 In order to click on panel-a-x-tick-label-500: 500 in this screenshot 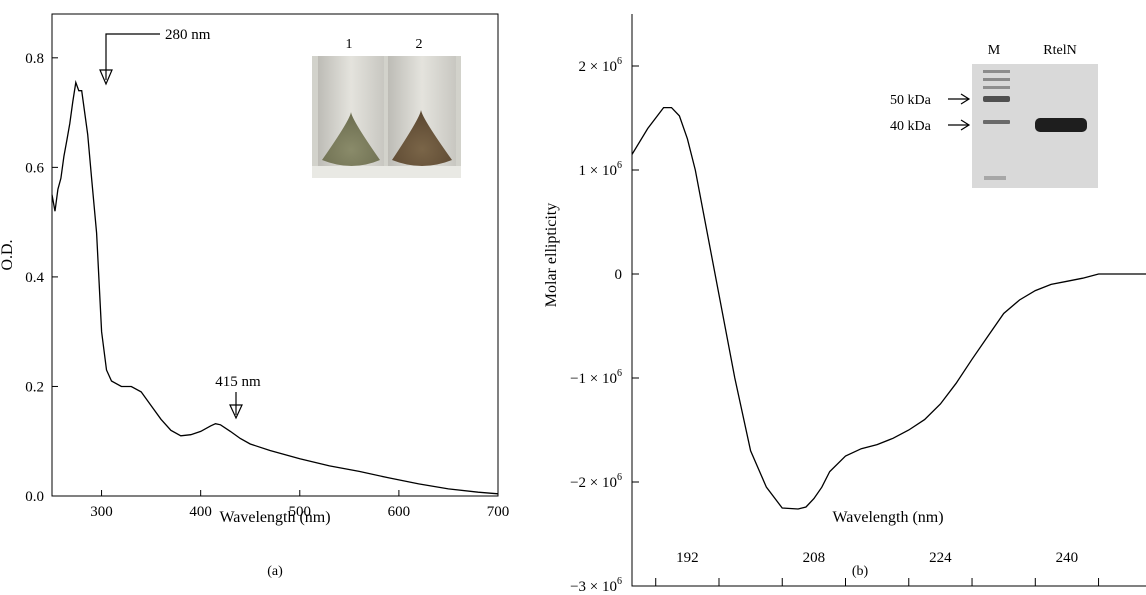, I will do `click(300, 512)`.